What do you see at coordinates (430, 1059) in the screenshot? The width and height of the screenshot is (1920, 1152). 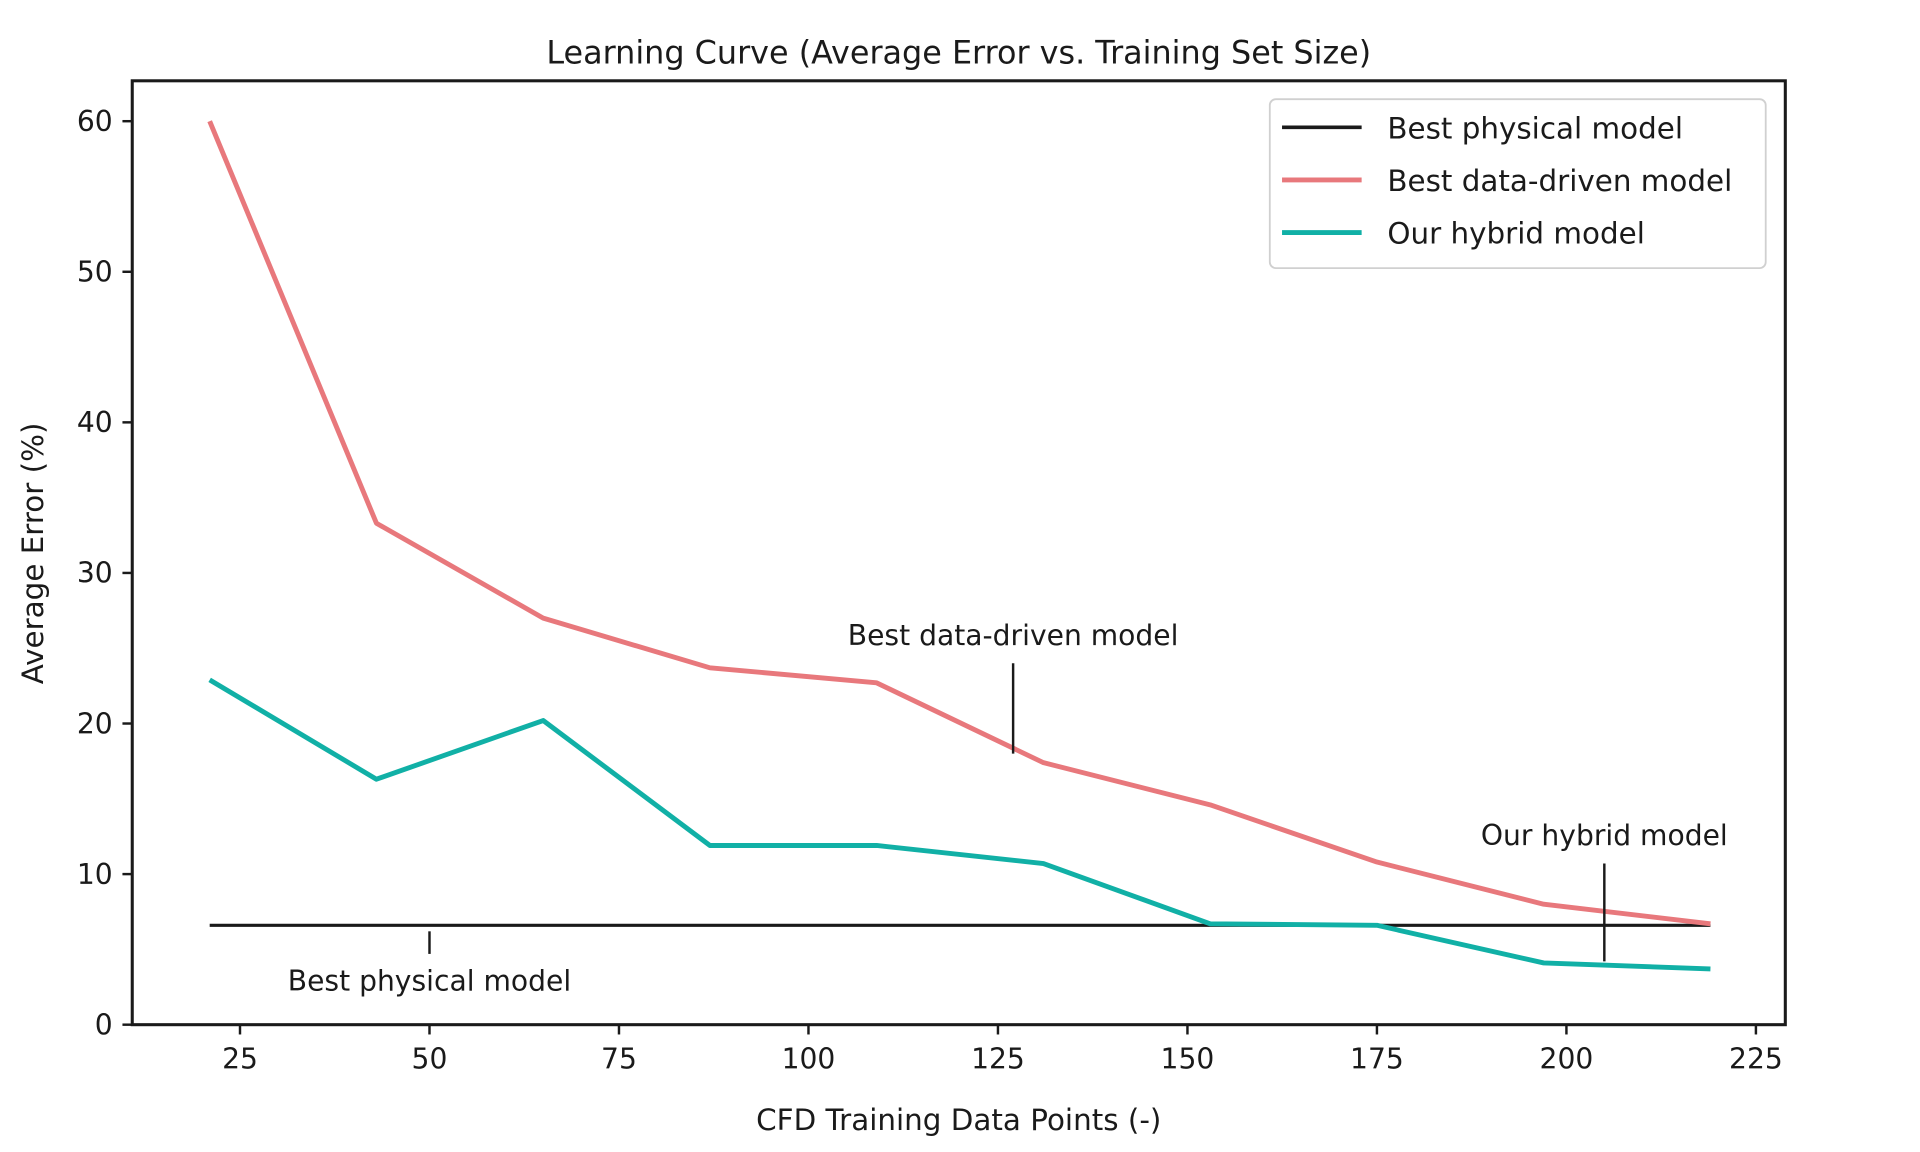 I see `x-tick-label: 50` at bounding box center [430, 1059].